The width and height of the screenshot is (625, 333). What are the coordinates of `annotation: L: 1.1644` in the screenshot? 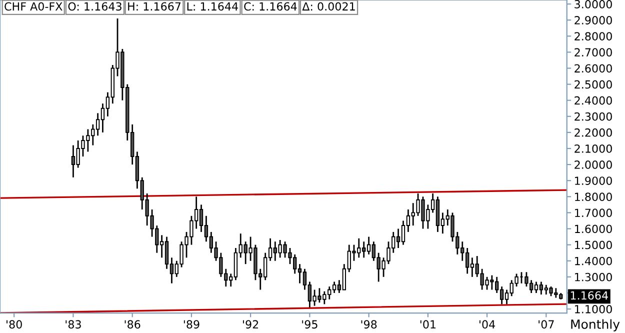 It's located at (212, 6).